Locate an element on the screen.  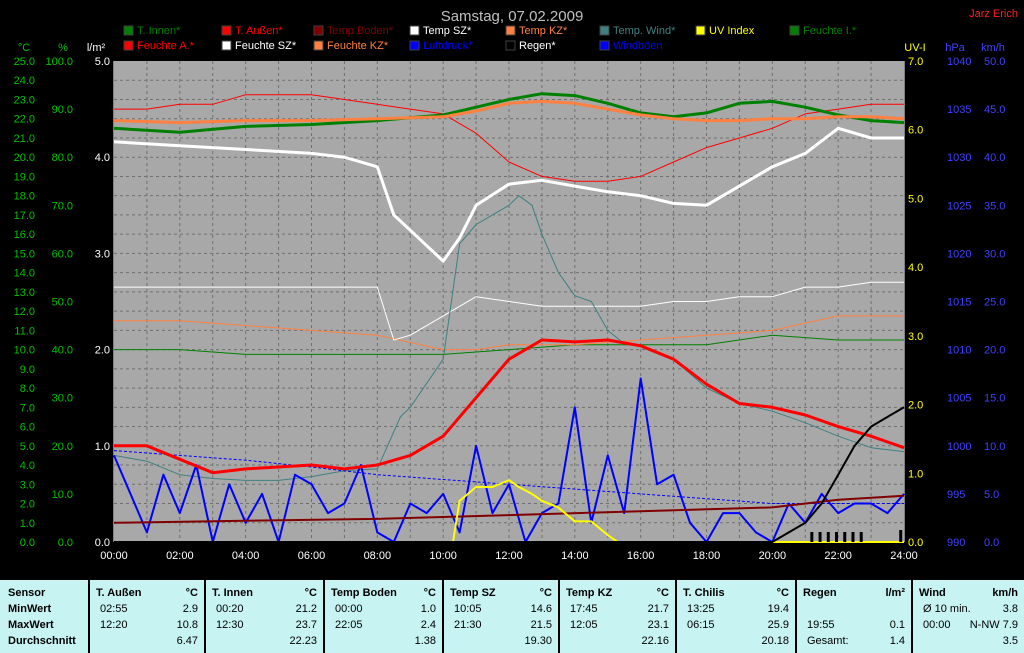
axis-tick-label-celsius: 14.0 is located at coordinates (24, 274).